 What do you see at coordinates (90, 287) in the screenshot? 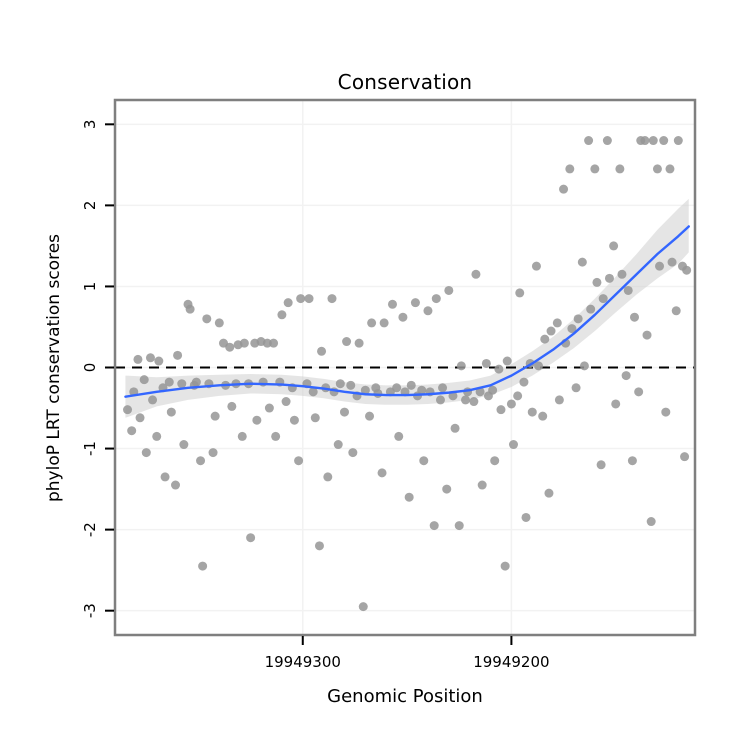
I see `y-tick-label: 1` at bounding box center [90, 287].